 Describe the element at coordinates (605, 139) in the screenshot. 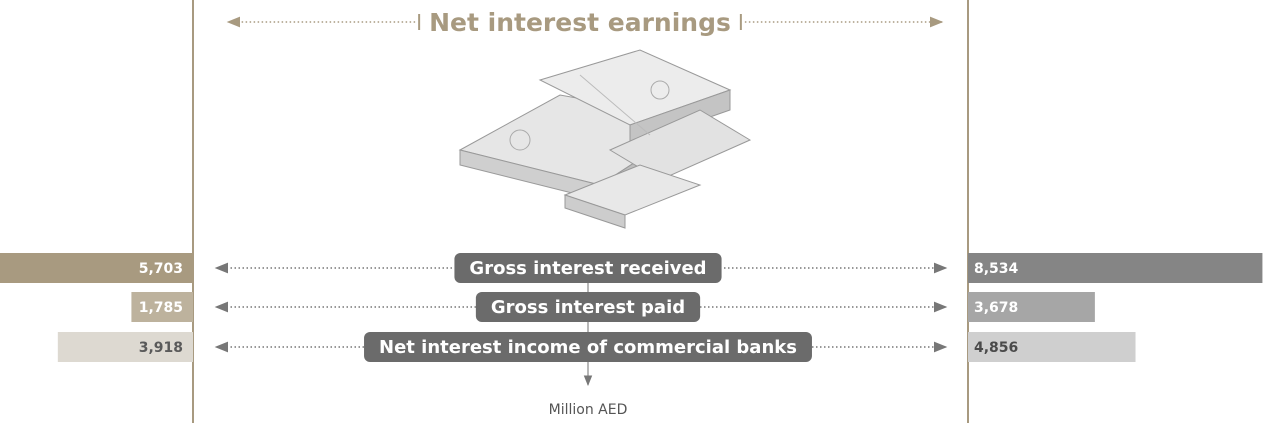

I see `money-illustration` at that location.